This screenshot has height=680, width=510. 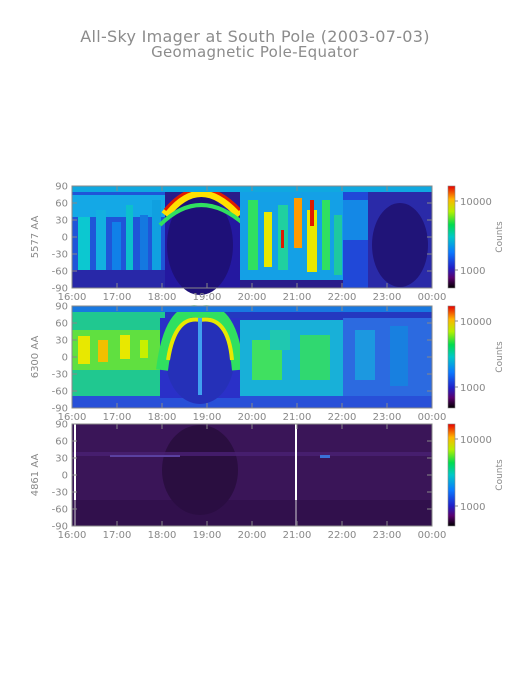 I want to click on y-axis-label: 5577 AA, so click(x=35, y=237).